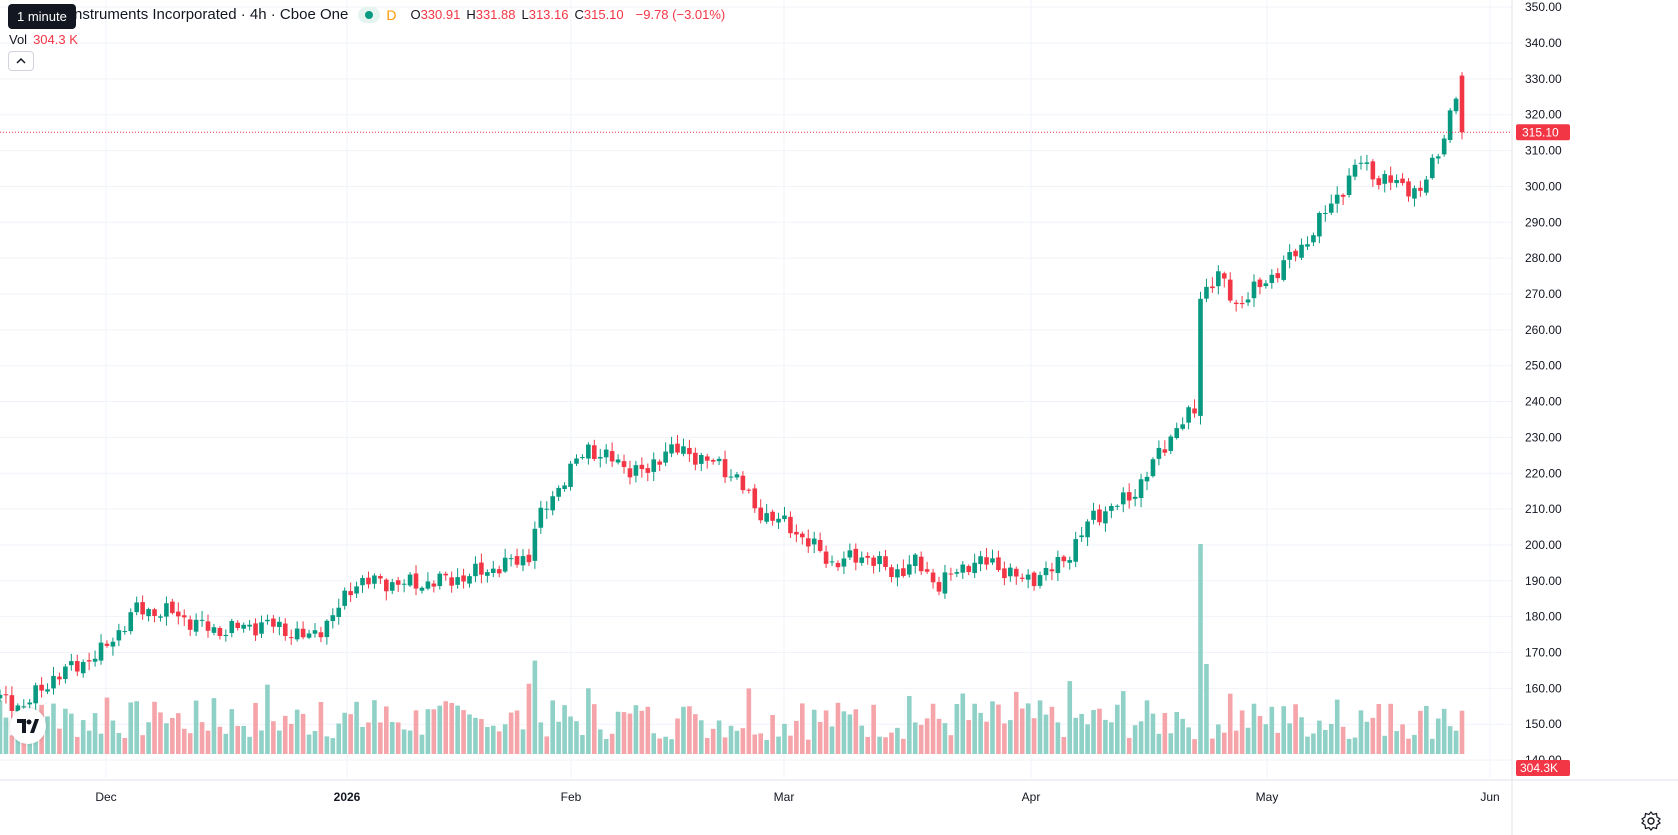  I want to click on gear-icon, so click(1651, 821).